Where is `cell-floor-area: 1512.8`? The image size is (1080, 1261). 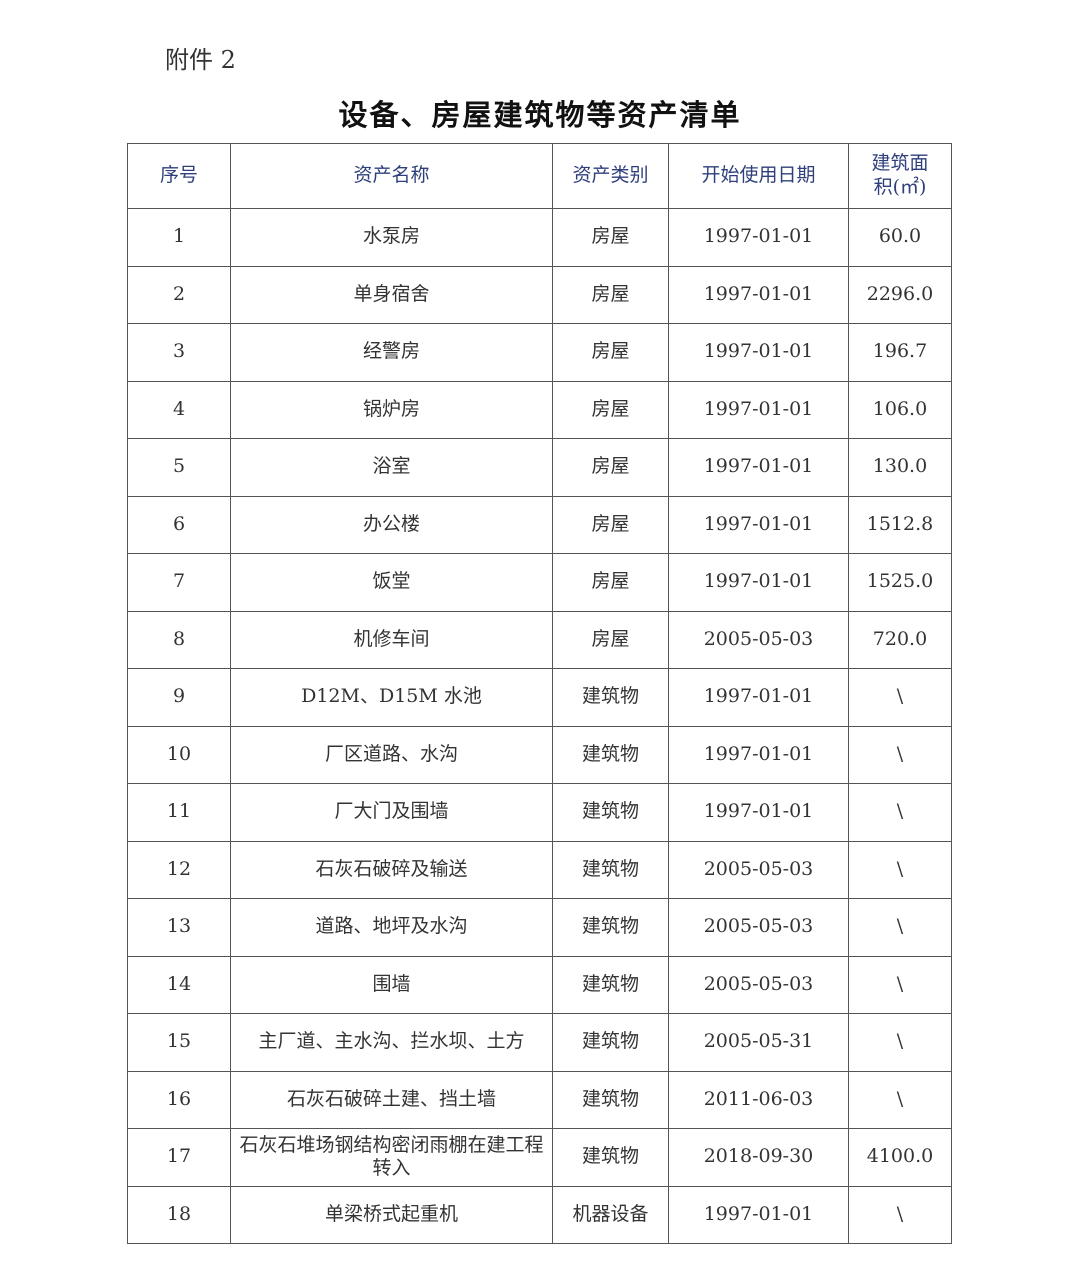 cell-floor-area: 1512.8 is located at coordinates (900, 524).